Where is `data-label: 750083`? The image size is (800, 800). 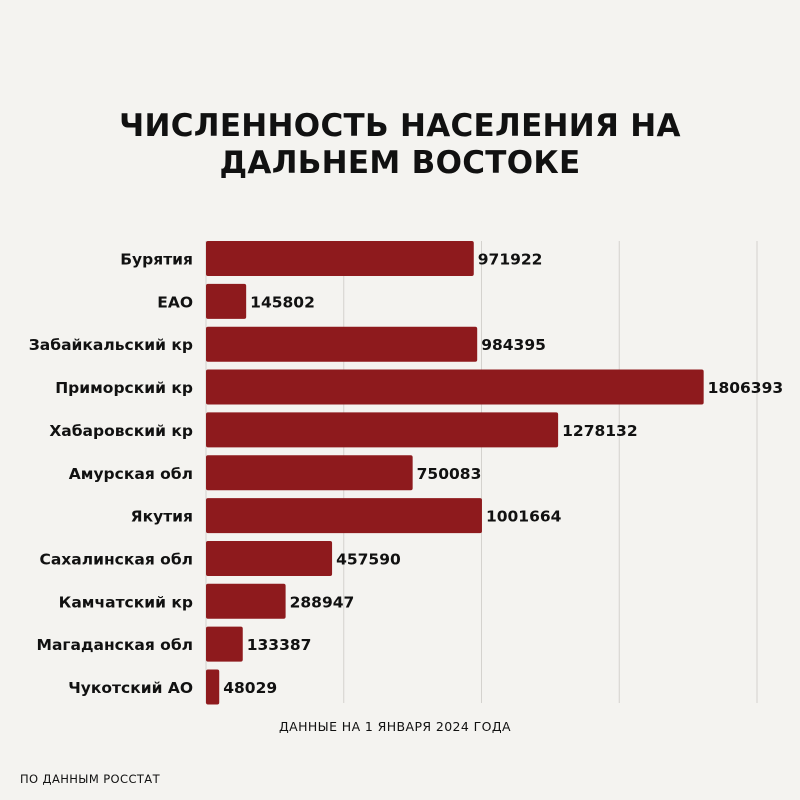 data-label: 750083 is located at coordinates (449, 474).